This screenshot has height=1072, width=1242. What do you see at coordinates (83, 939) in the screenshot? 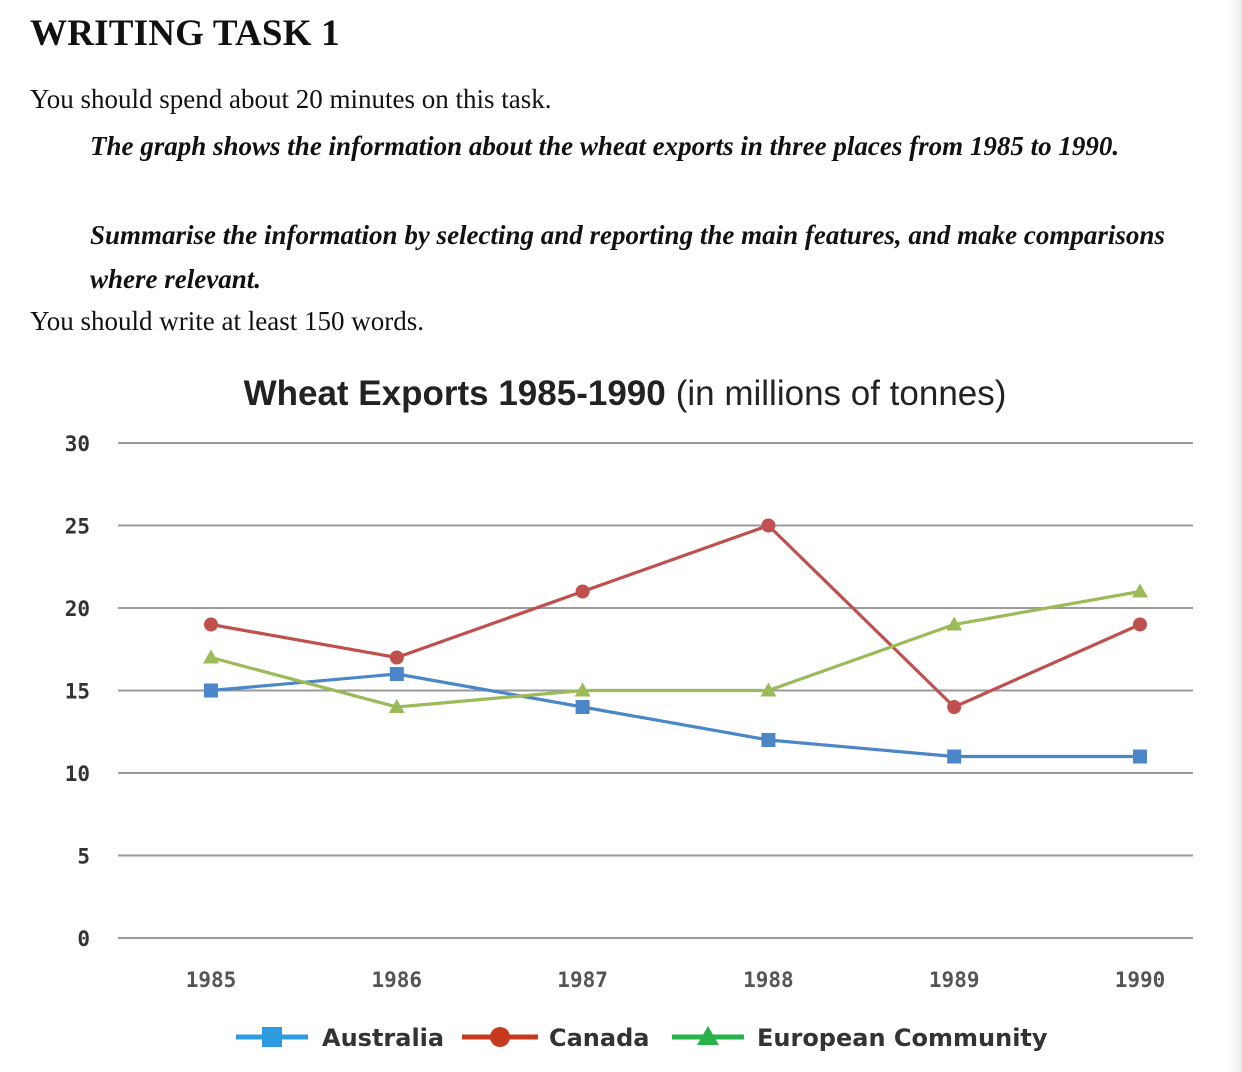
I see `y-tick-label: 0` at bounding box center [83, 939].